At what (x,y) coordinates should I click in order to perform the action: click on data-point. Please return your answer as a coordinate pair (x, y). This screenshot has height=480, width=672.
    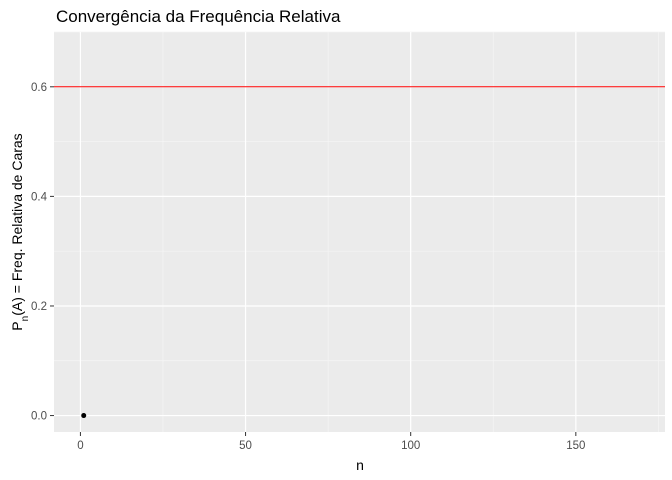
    Looking at the image, I should click on (84, 416).